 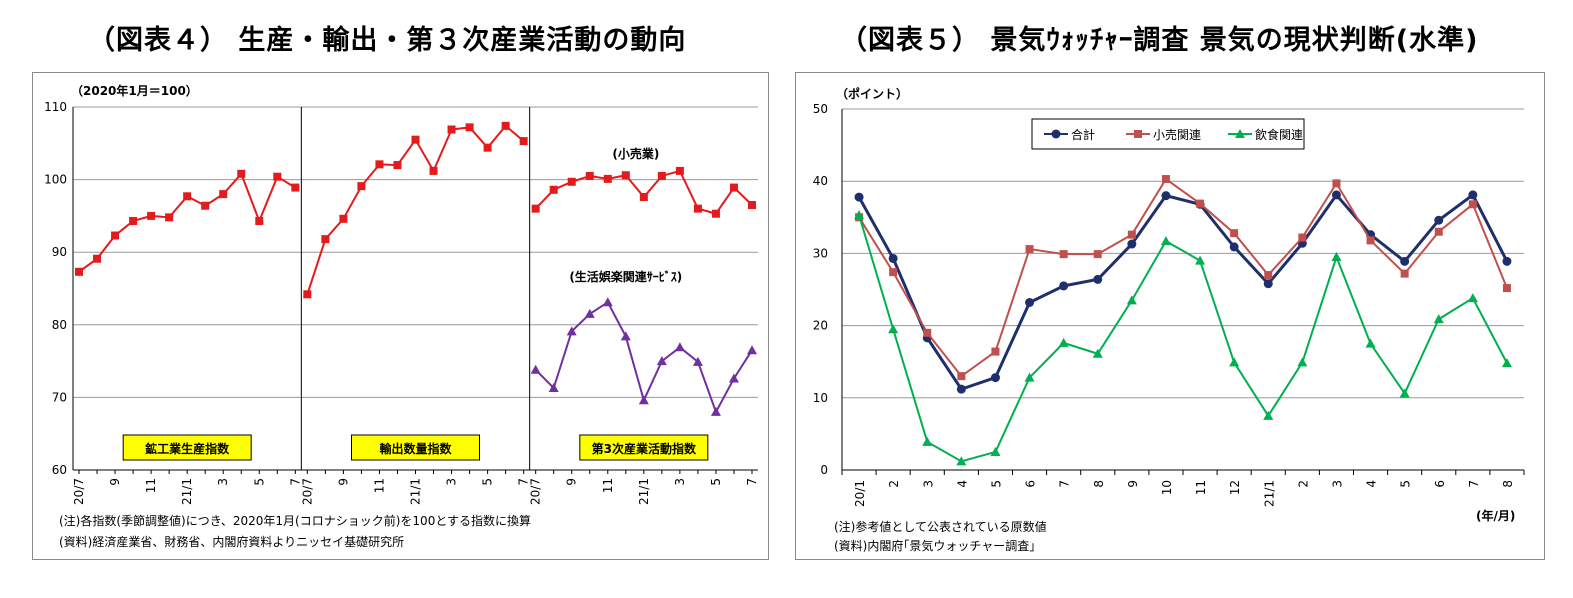 What do you see at coordinates (1372, 484) in the screenshot?
I see `x-tick-label: 4` at bounding box center [1372, 484].